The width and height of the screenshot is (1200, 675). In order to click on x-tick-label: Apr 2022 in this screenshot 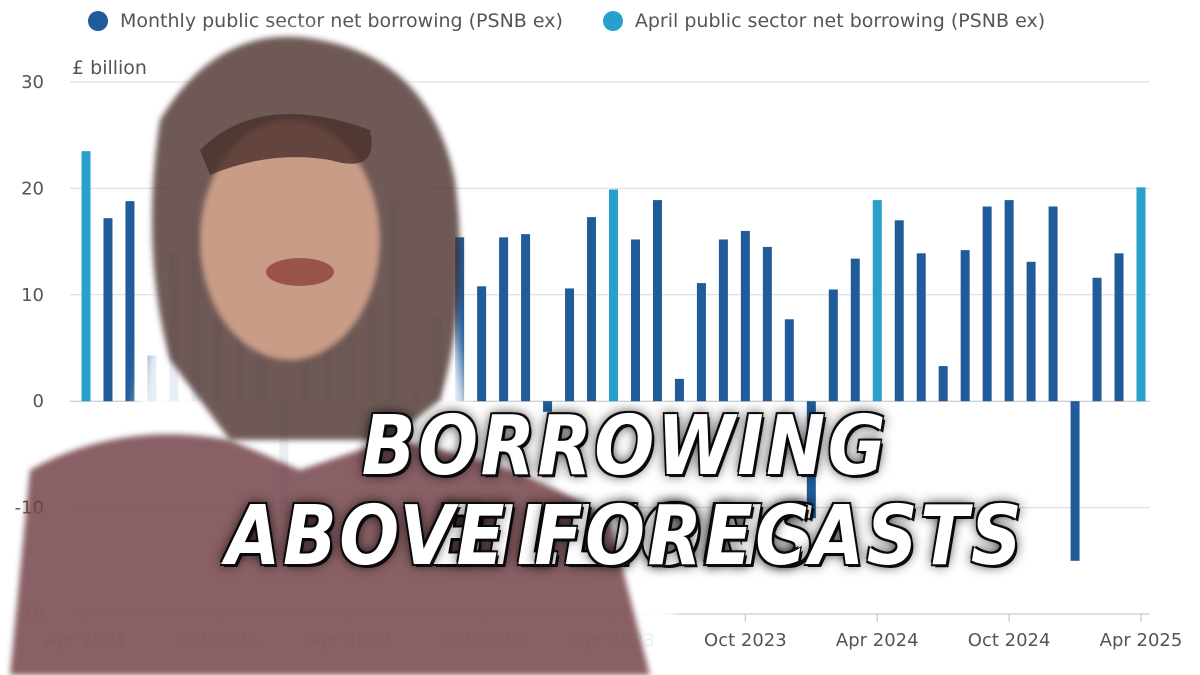, I will do `click(349, 640)`.